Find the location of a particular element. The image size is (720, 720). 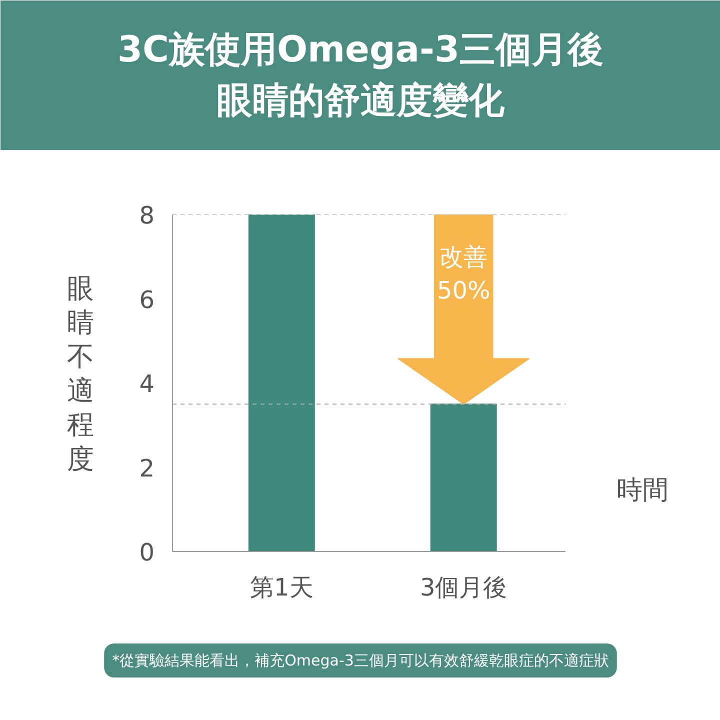

y-tick-label: 2 is located at coordinates (147, 468).